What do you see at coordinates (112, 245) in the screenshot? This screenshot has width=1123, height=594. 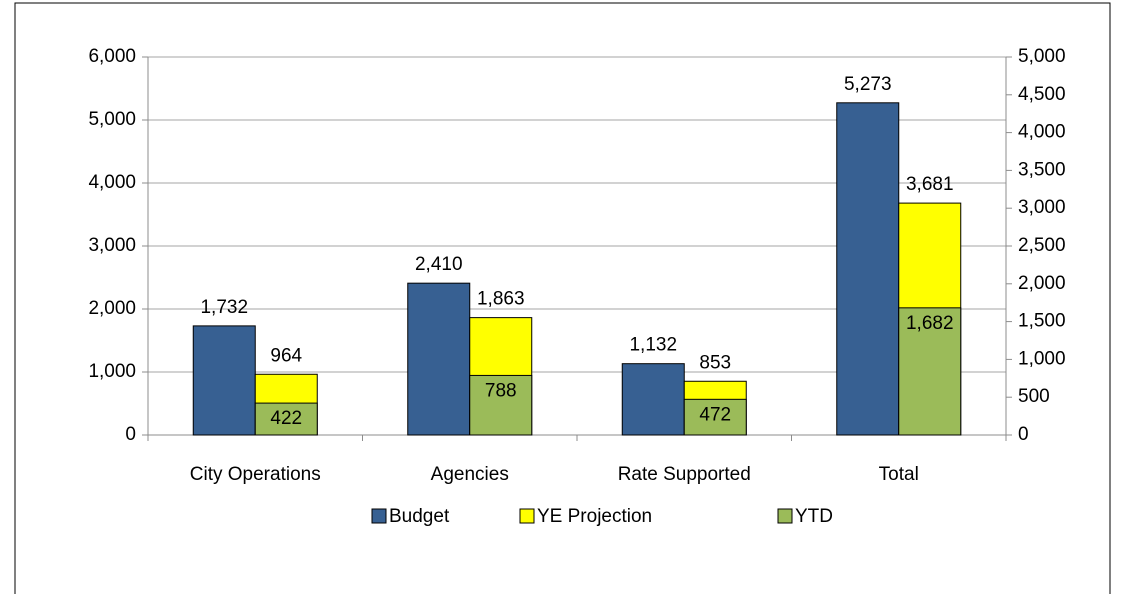 I see `y-tick-label: 3,000` at bounding box center [112, 245].